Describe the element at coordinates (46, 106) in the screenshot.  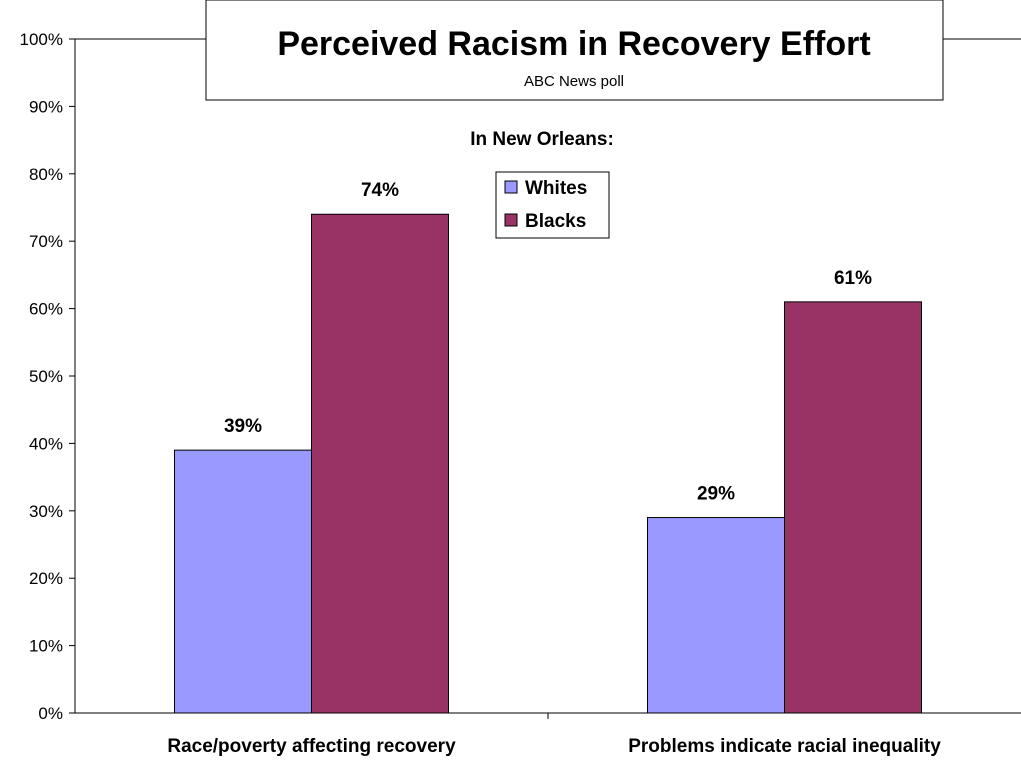
I see `y-tick-label: 90%` at that location.